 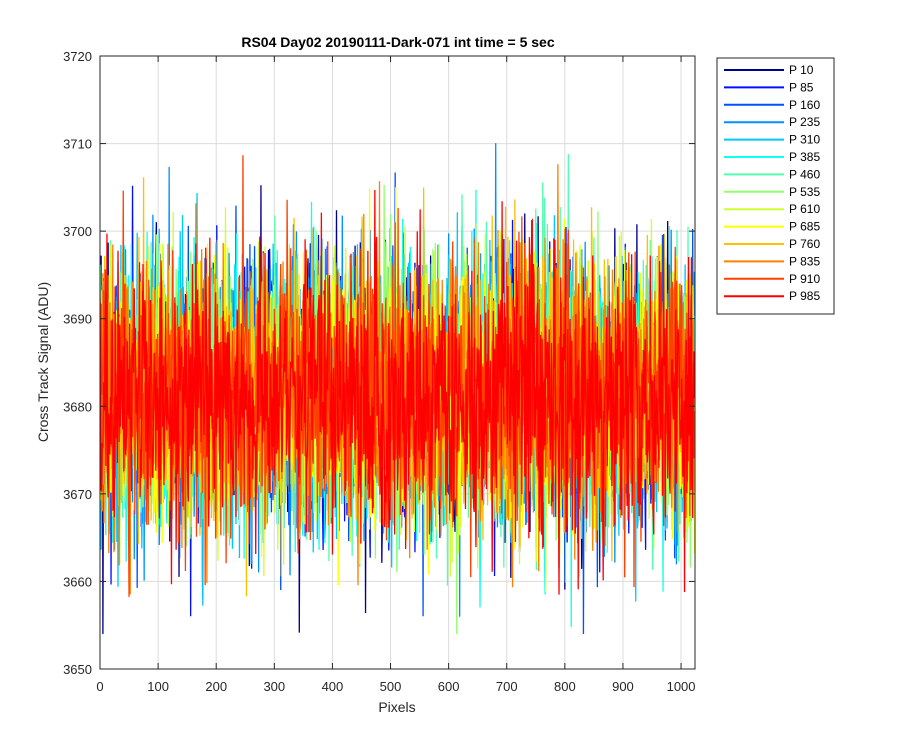 I want to click on y-tick-label-4: 3690, so click(x=77, y=319).